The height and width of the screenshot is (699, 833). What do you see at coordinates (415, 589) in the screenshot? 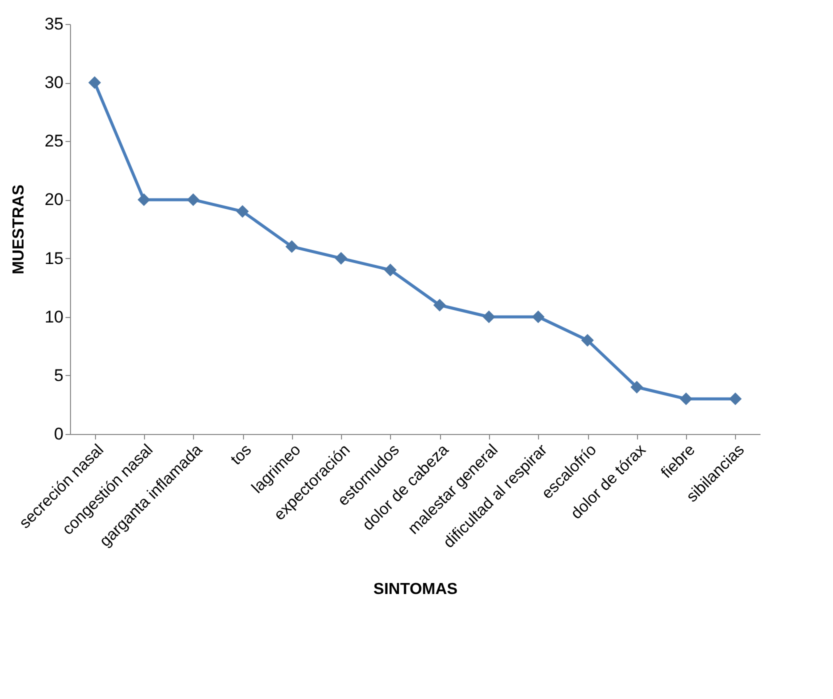
I see `x-axis-title: SINTOMAS` at bounding box center [415, 589].